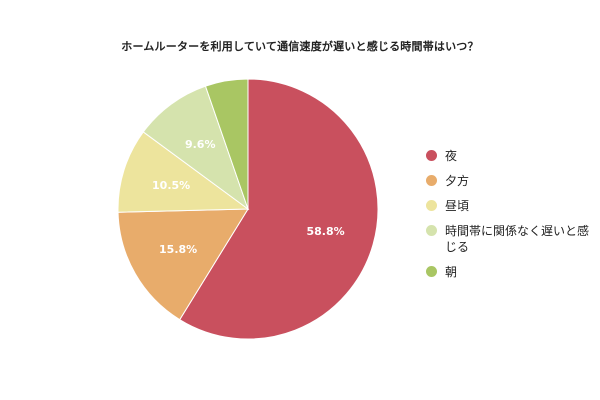  Describe the element at coordinates (171, 185) in the screenshot. I see `slice-data-label-2: 10.5%` at that location.